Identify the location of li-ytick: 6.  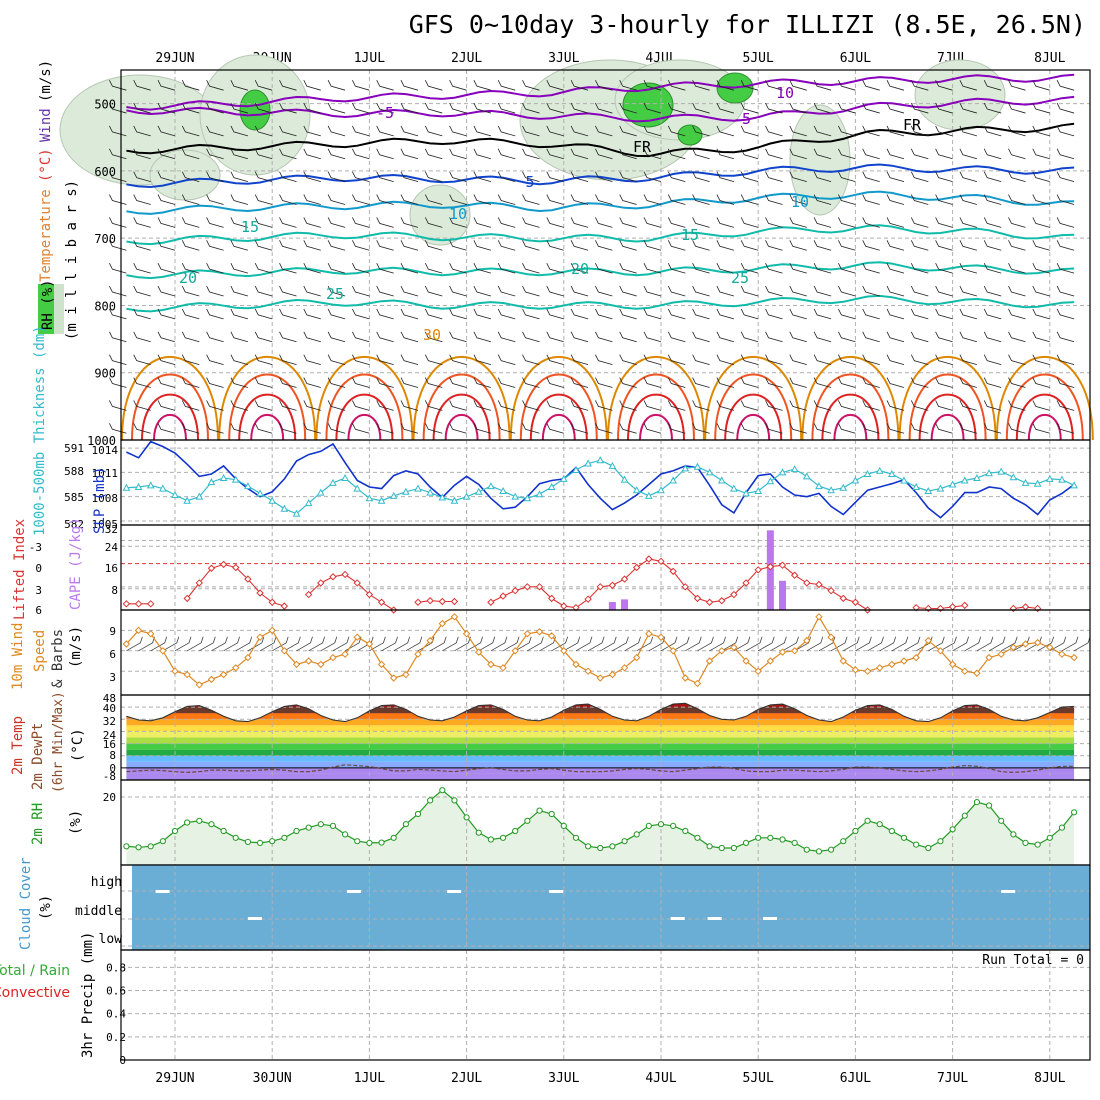
(38, 610).